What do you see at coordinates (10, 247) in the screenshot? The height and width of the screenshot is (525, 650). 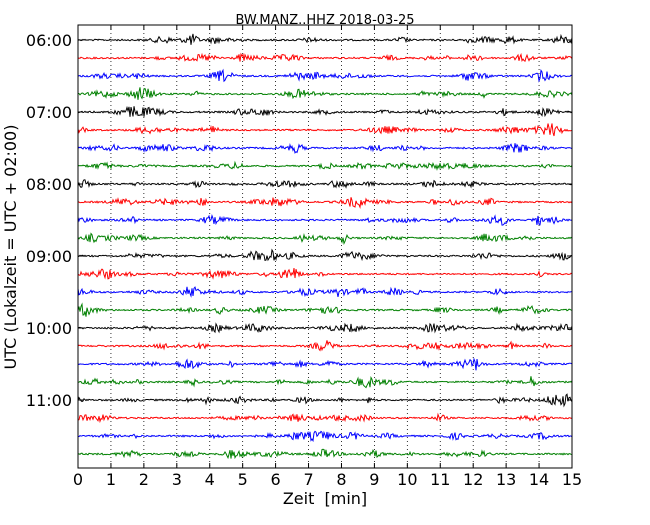 I see `y-axis-label: UTC (Lokalzeit = UTC + 02:00)` at bounding box center [10, 247].